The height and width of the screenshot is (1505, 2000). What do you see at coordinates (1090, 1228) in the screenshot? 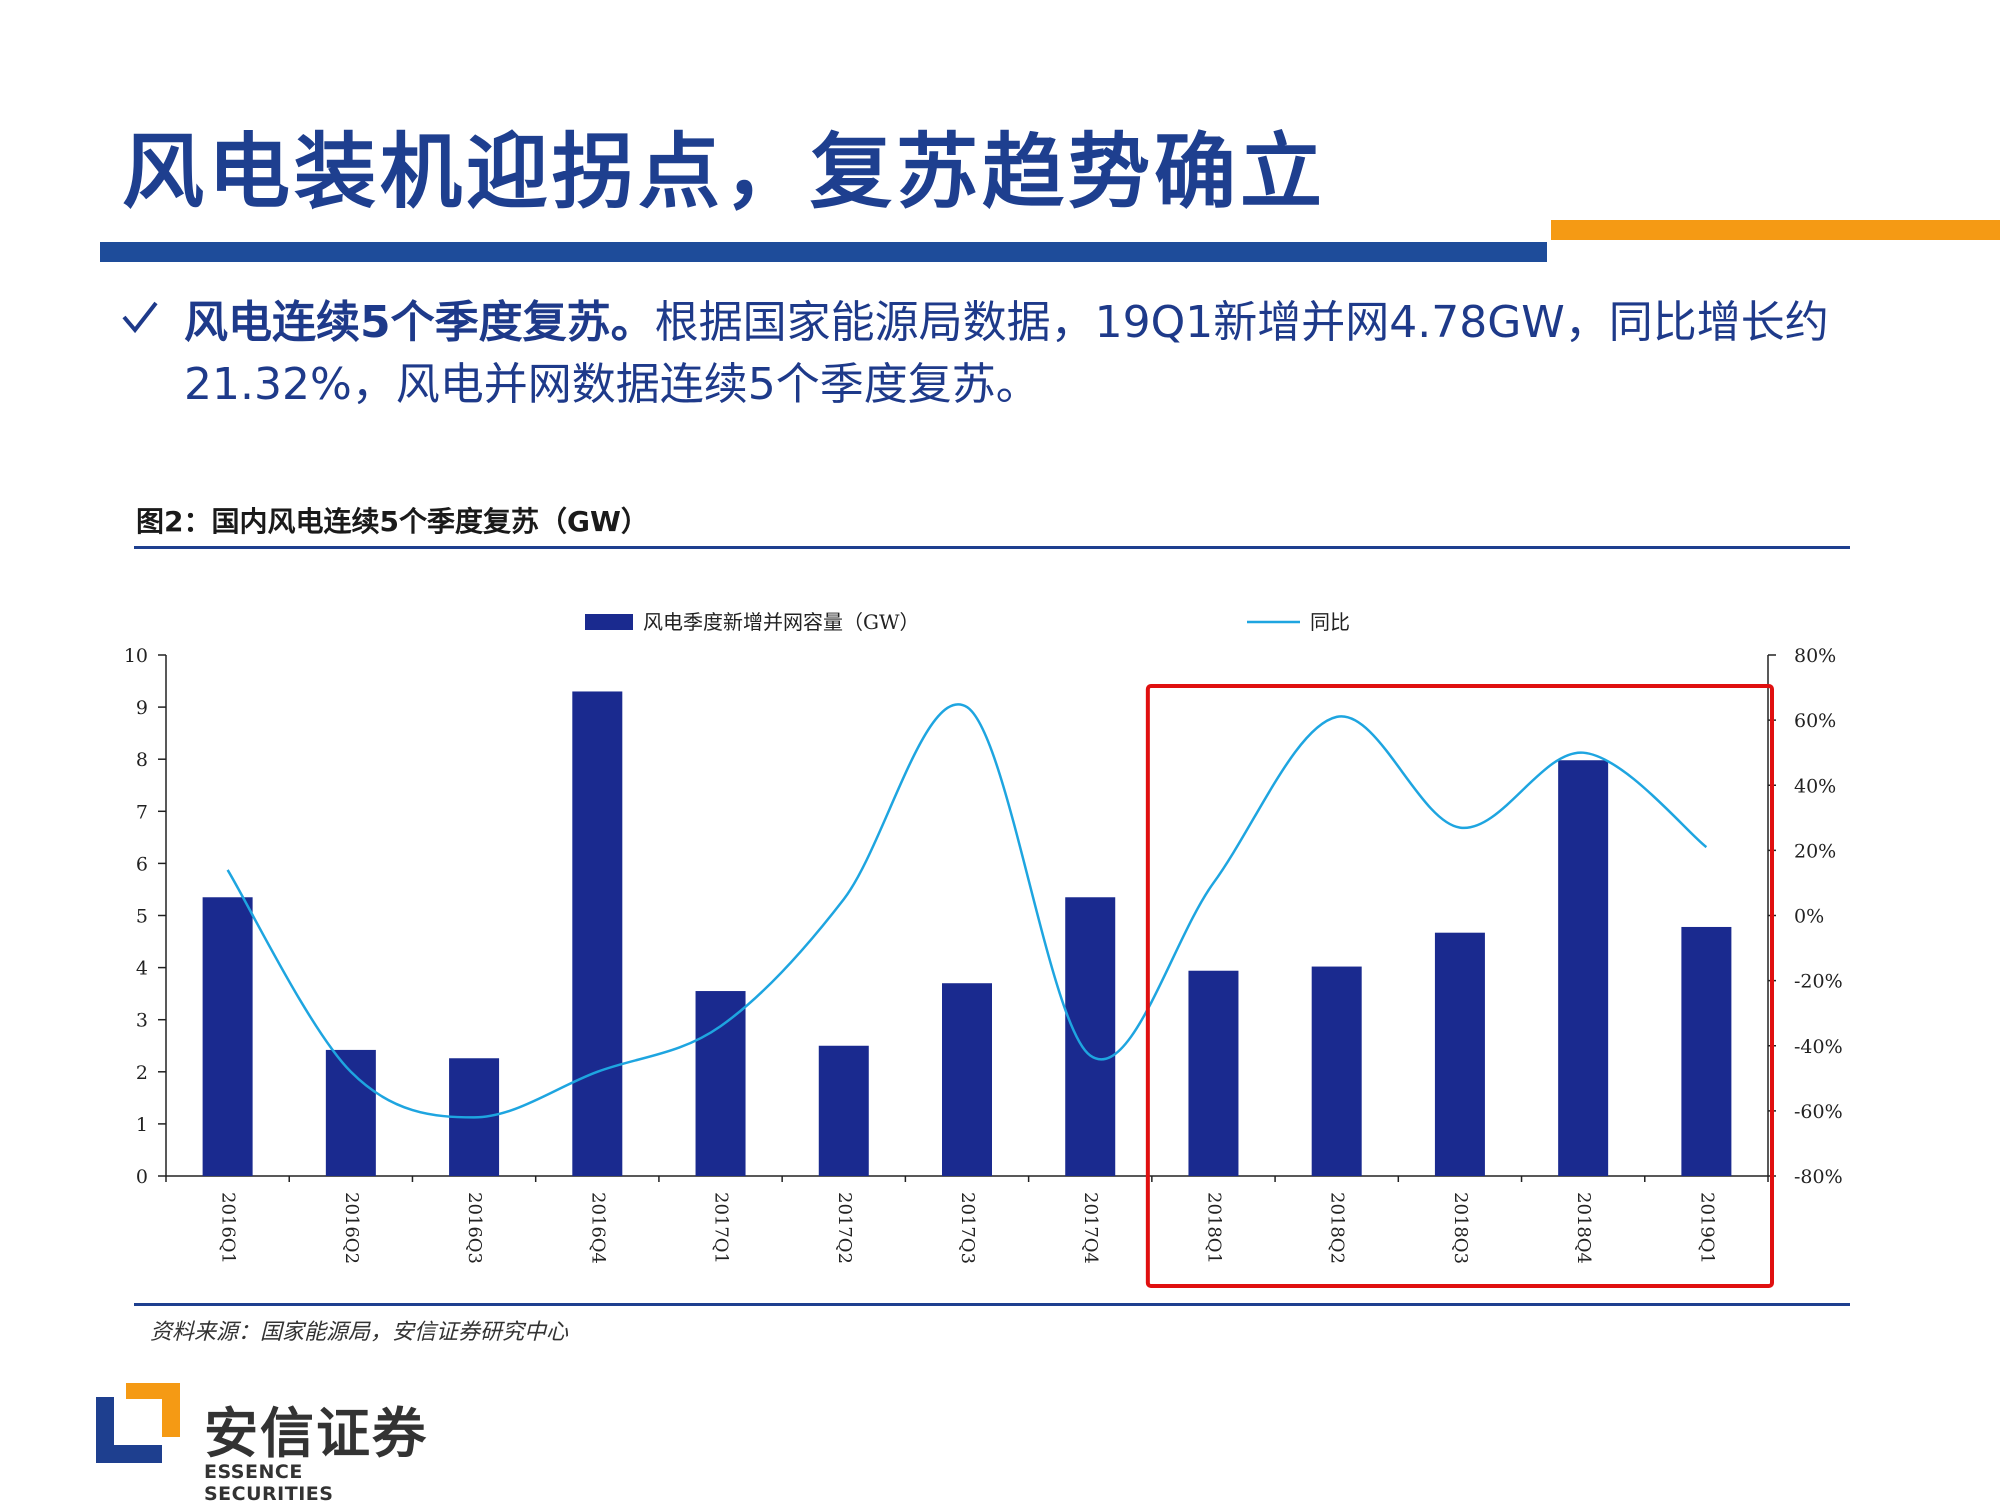
I see `category-label: 2017Q4` at bounding box center [1090, 1228].